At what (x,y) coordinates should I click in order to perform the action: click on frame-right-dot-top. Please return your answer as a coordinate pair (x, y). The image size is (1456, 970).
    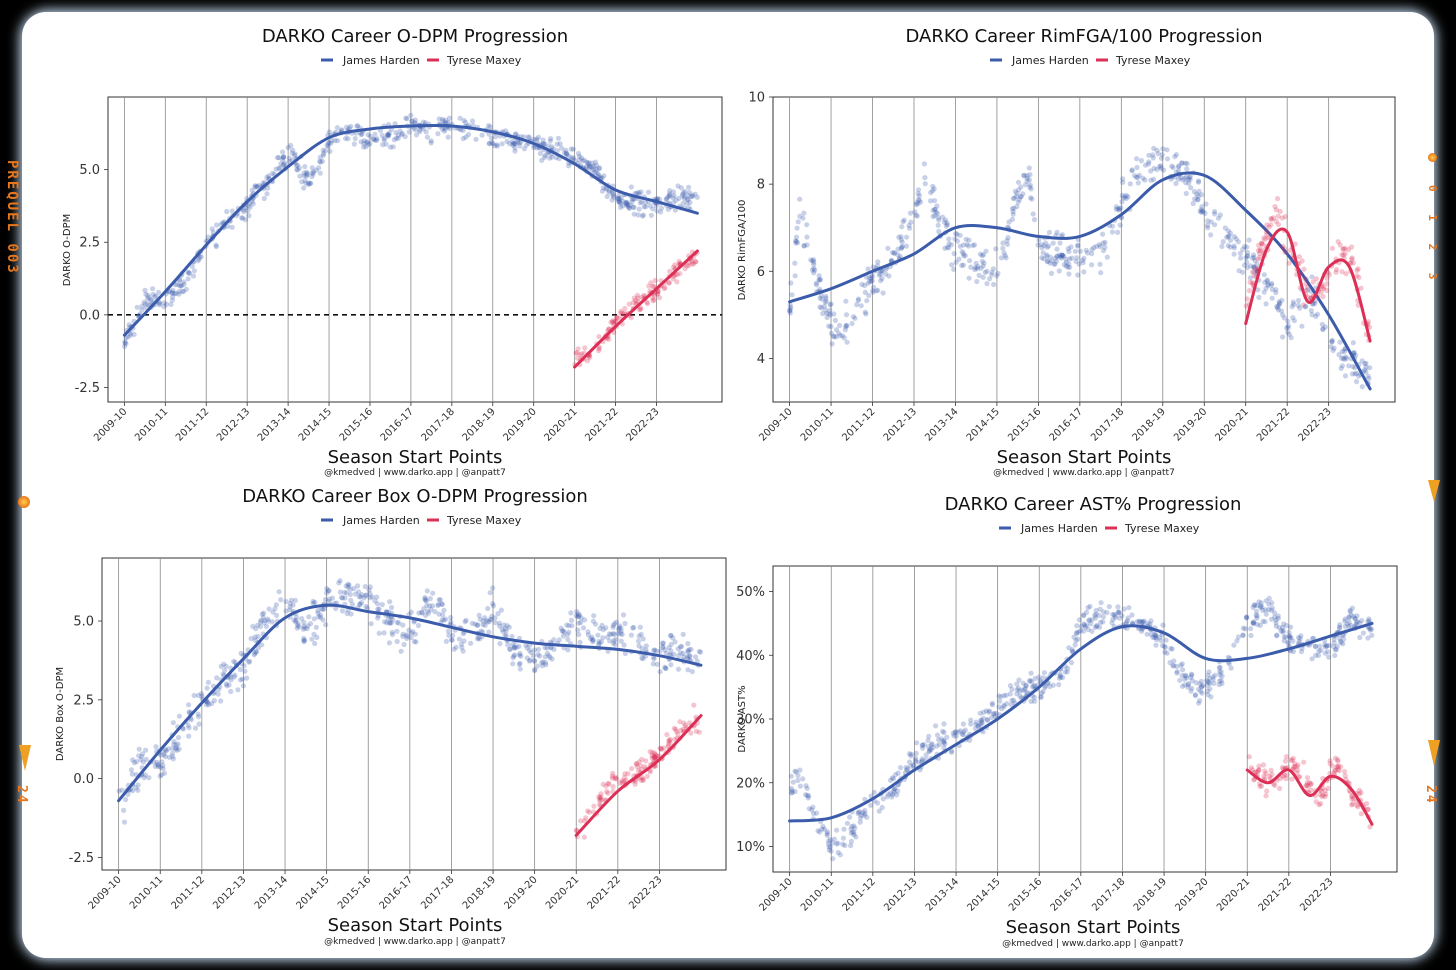
    Looking at the image, I should click on (1432, 157).